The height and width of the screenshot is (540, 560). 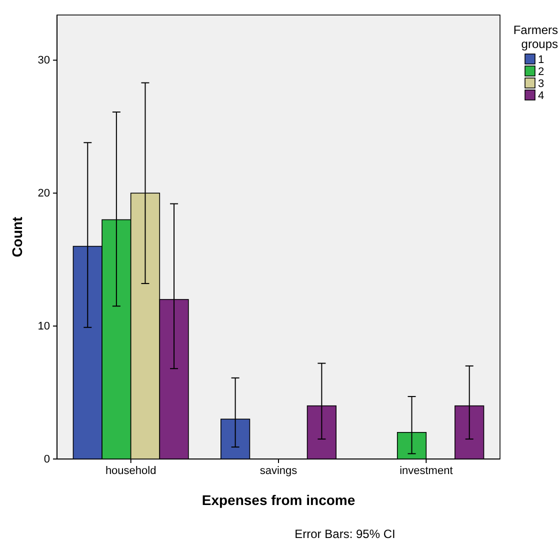 What do you see at coordinates (47, 460) in the screenshot?
I see `y-tick-label: 0` at bounding box center [47, 460].